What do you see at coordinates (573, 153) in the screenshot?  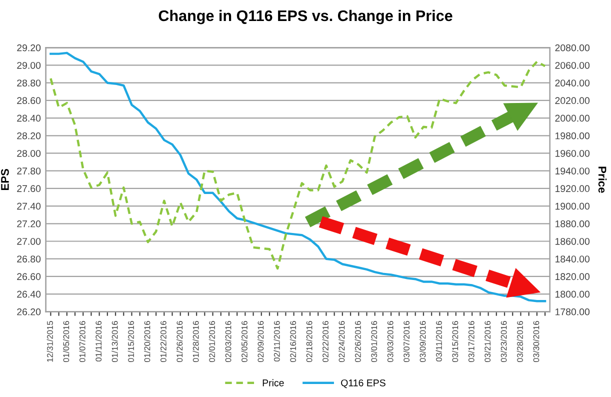 I see `y2-tick-label: 1960.00` at bounding box center [573, 153].